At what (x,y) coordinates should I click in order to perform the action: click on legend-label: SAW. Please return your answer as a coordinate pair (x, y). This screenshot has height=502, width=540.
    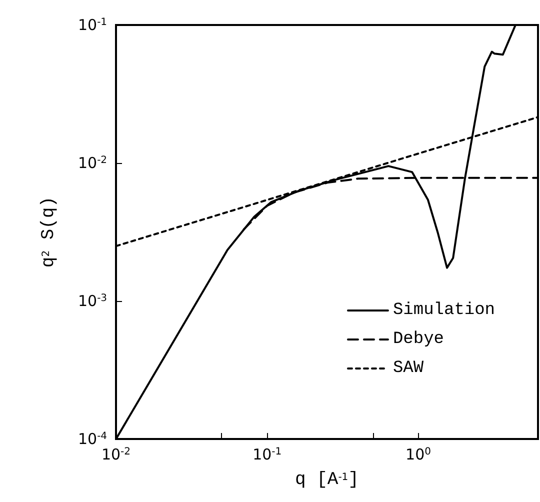
    Looking at the image, I should click on (408, 368).